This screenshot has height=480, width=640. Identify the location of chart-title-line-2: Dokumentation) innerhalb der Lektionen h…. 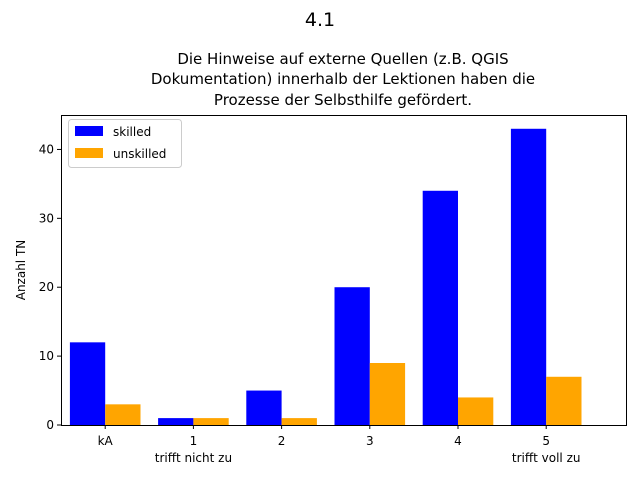
(343, 79).